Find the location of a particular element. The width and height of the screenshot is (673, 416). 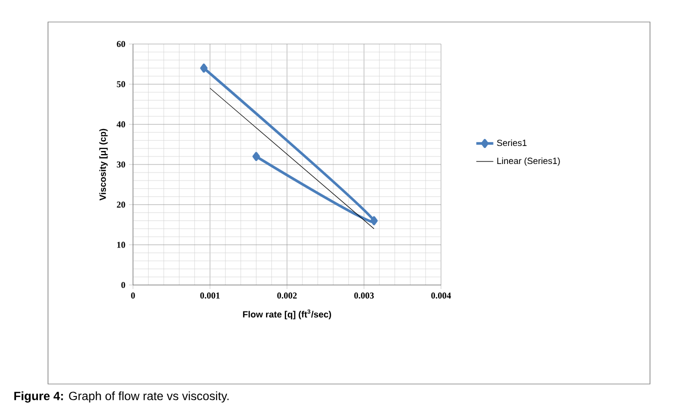

y-tick-label: 40 is located at coordinates (121, 124).